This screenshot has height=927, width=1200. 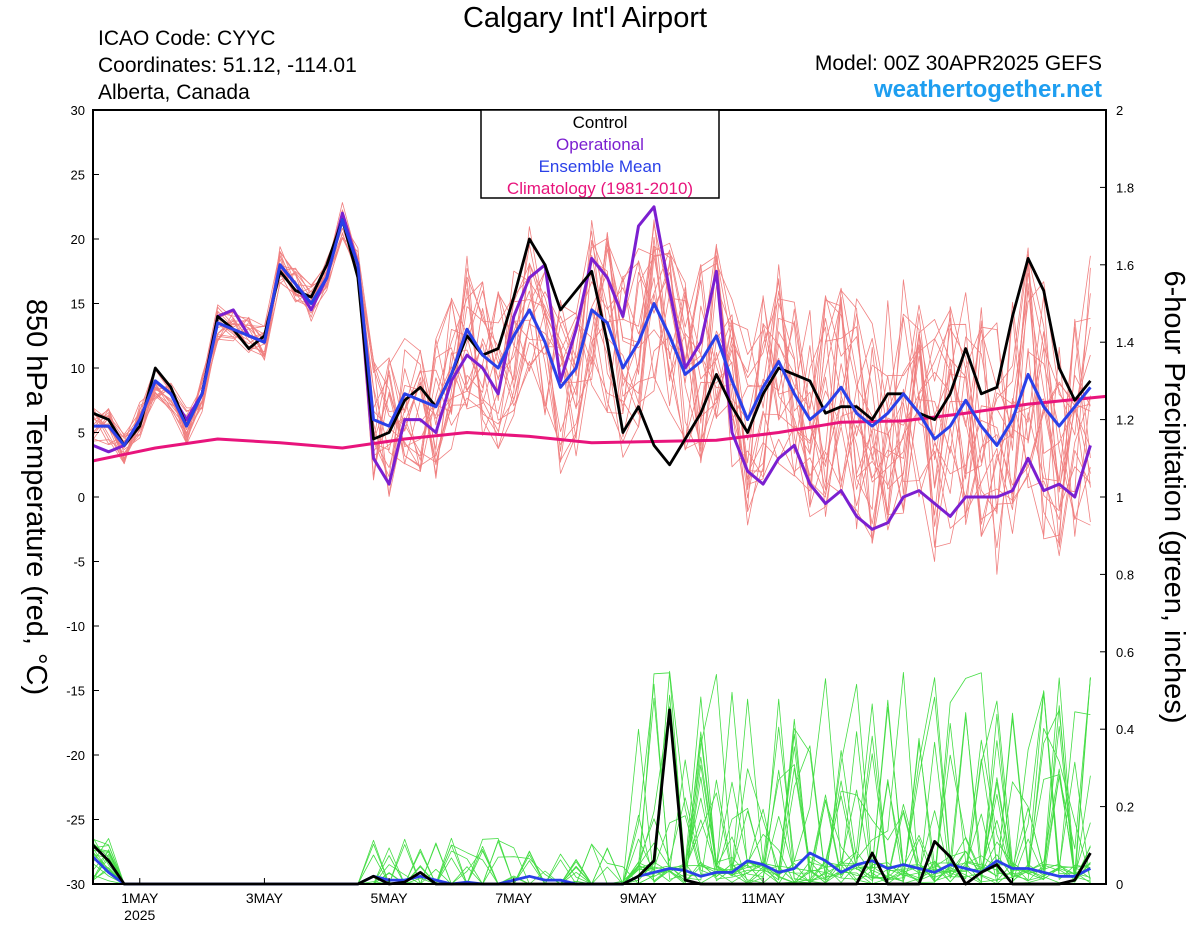 What do you see at coordinates (79, 562) in the screenshot?
I see `y-left-tick-label: -5` at bounding box center [79, 562].